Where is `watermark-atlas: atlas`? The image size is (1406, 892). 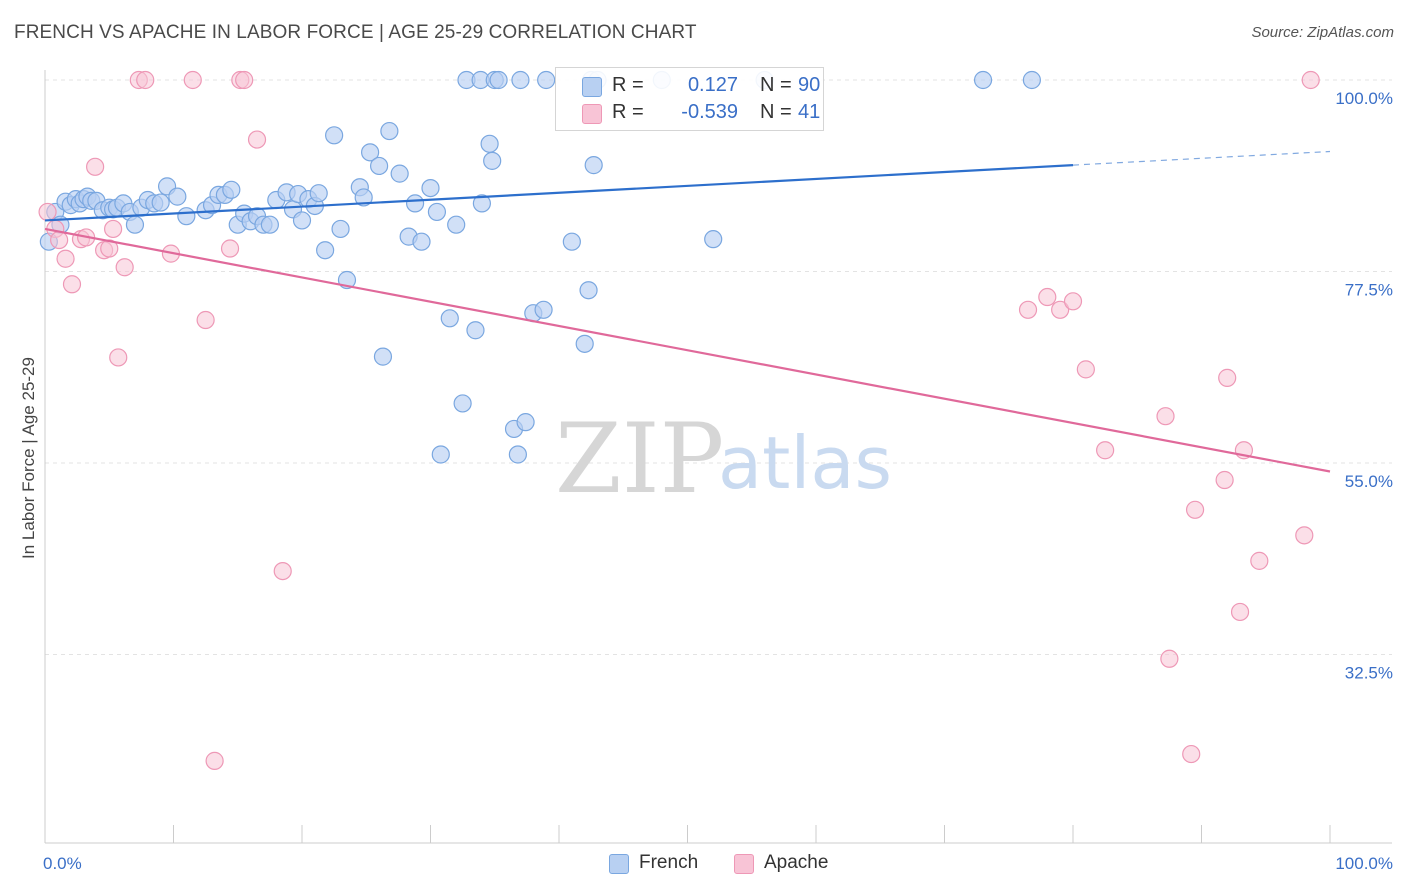
watermark-atlas: atlas is located at coordinates (805, 463).